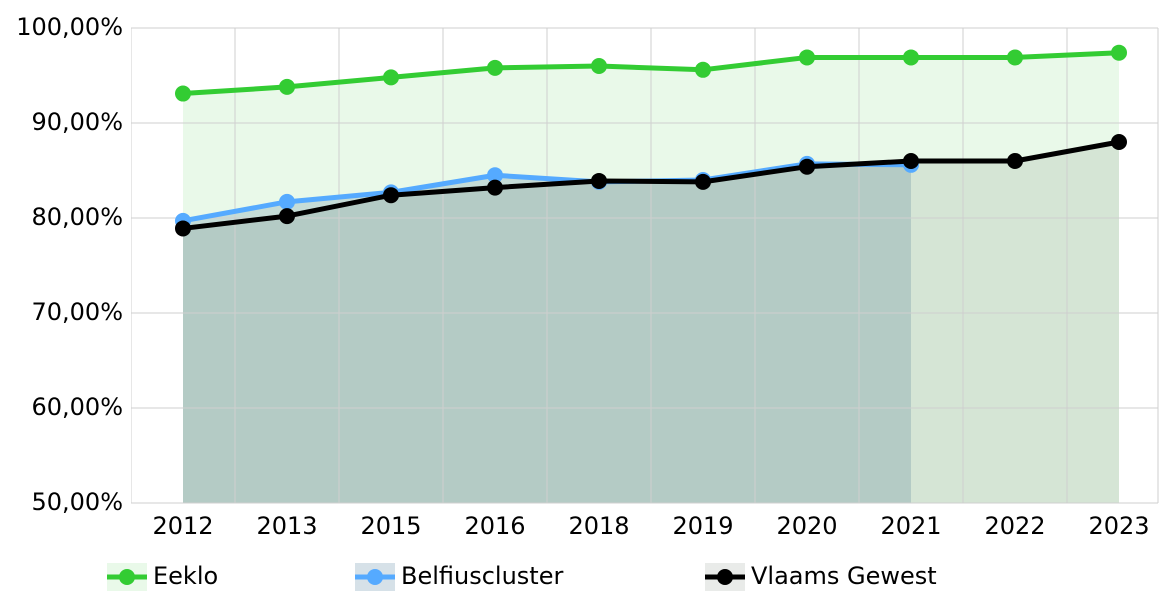 This screenshot has height=591, width=1159. What do you see at coordinates (77, 312) in the screenshot?
I see `y-tick-label: 70,00%` at bounding box center [77, 312].